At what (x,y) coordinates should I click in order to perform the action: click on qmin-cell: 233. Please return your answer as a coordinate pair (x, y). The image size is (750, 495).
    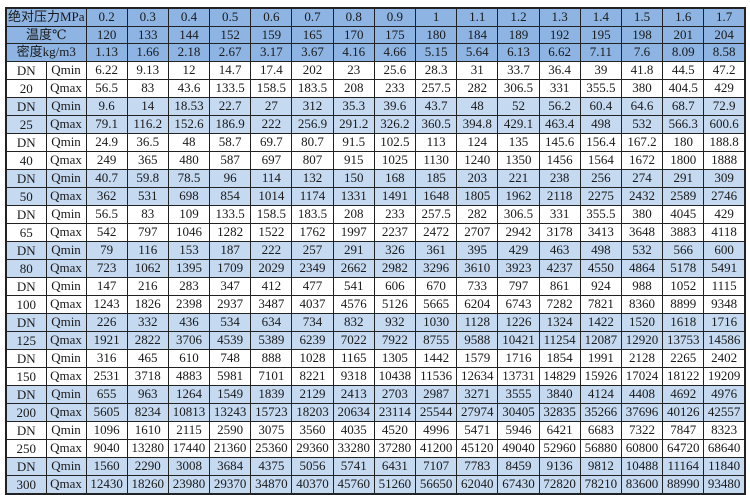
    Looking at the image, I should click on (395, 214).